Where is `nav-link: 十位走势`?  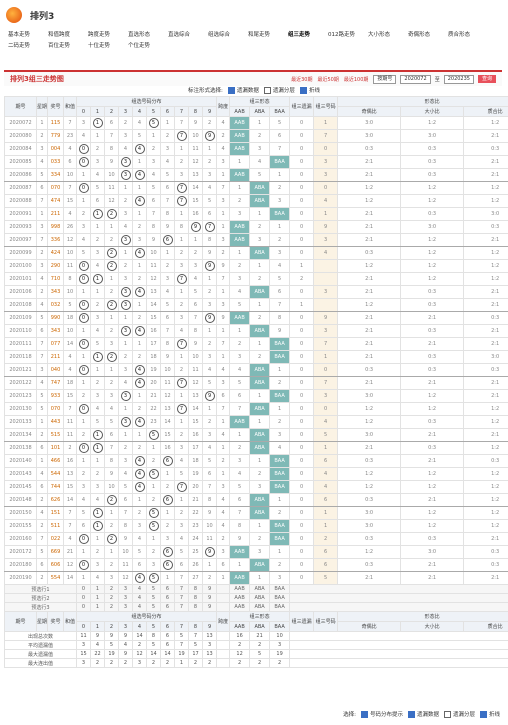
nav-link: 十位走势 is located at coordinates (99, 46).